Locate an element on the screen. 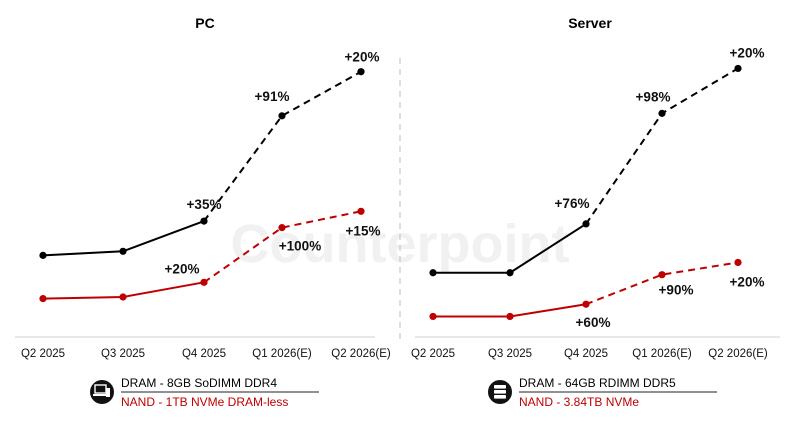 The image size is (800, 424). legend: DRAM - 64GB RDIMM DDR5 NAND - 3.84TB NVMe is located at coordinates (602, 392).